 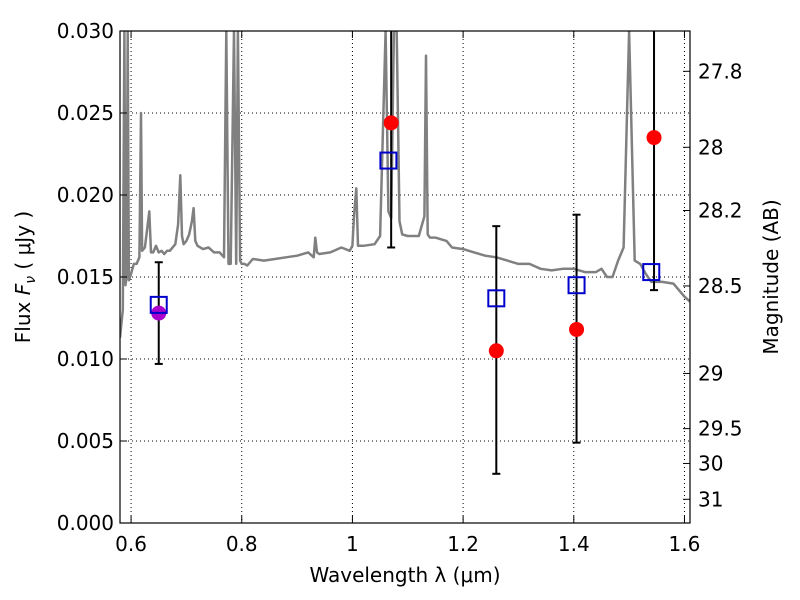 I want to click on y-axis-title-symbol: F, so click(x=23, y=289).